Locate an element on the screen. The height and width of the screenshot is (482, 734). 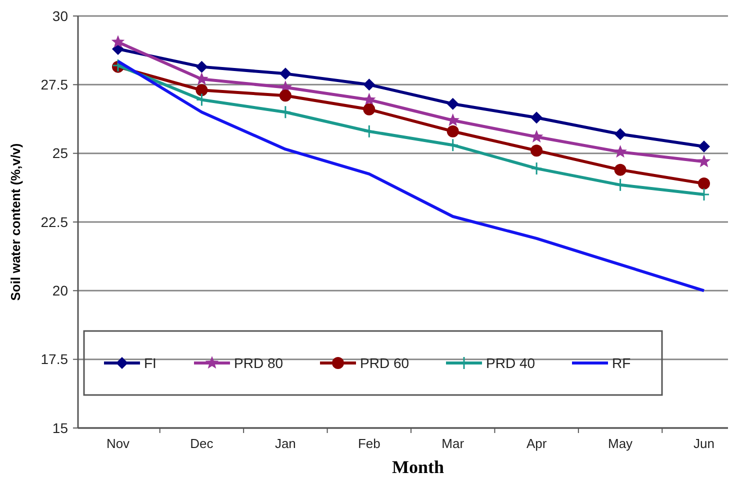
legend-label: FI is located at coordinates (150, 362).